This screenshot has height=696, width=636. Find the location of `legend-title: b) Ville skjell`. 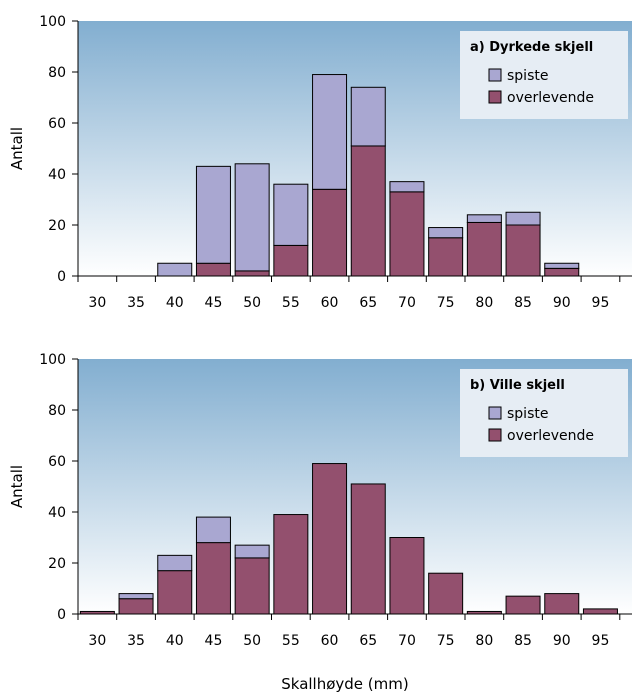

legend-title: b) Ville skjell is located at coordinates (517, 385).